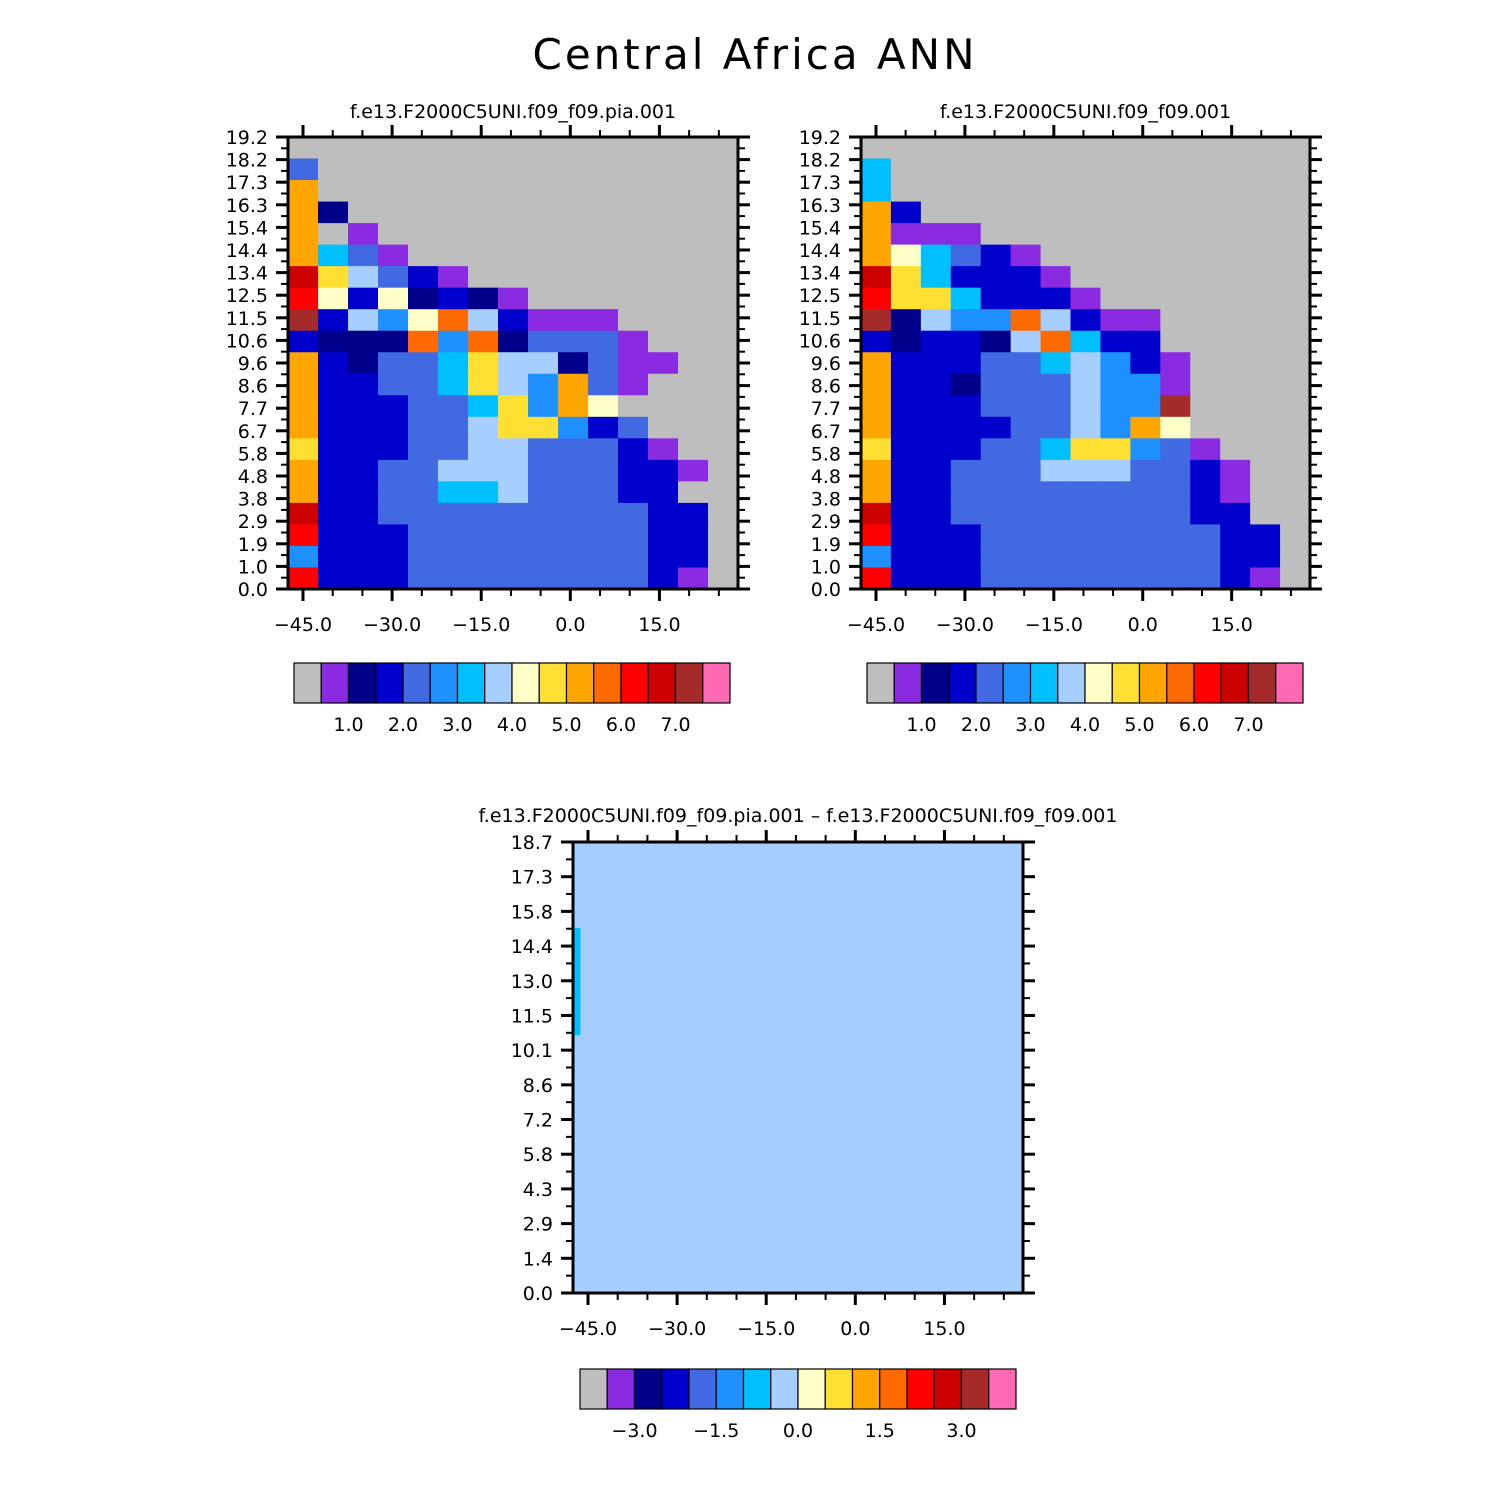 Image resolution: width=1510 pixels, height=1510 pixels. What do you see at coordinates (247, 274) in the screenshot?
I see `y-tick-label: 13.4` at bounding box center [247, 274].